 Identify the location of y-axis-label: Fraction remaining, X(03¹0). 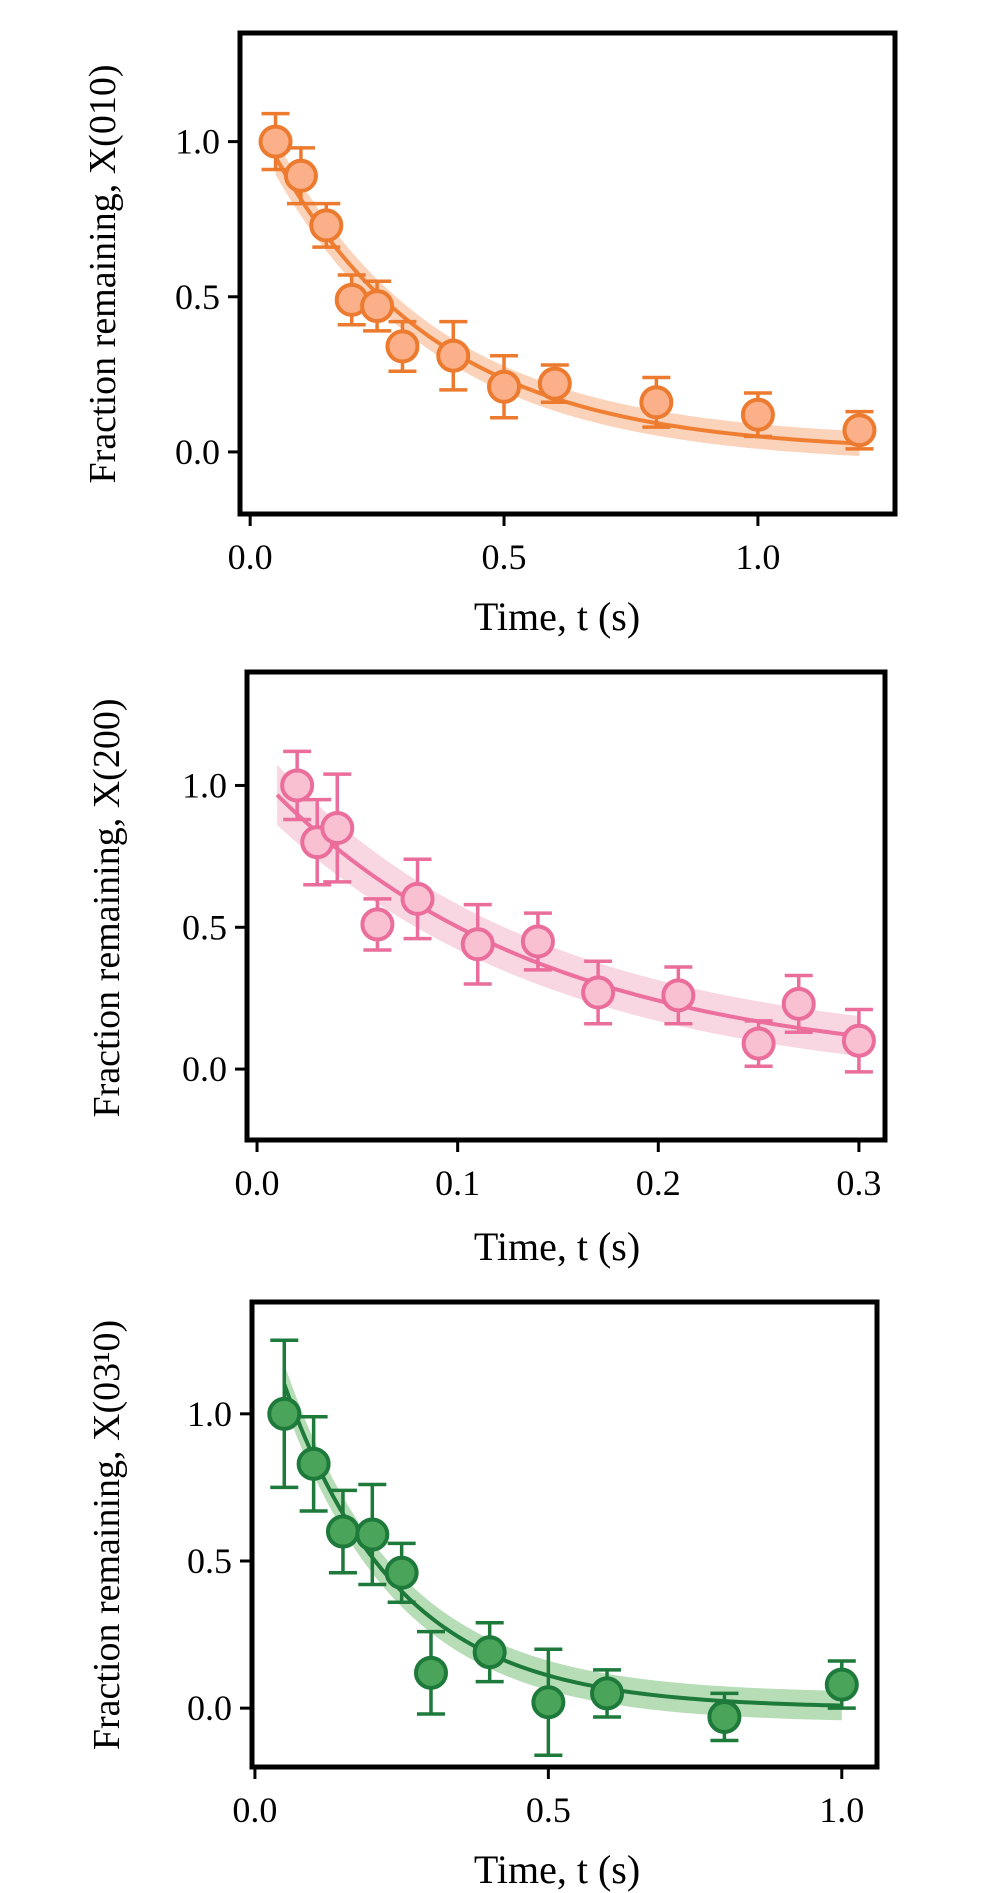
(107, 1535).